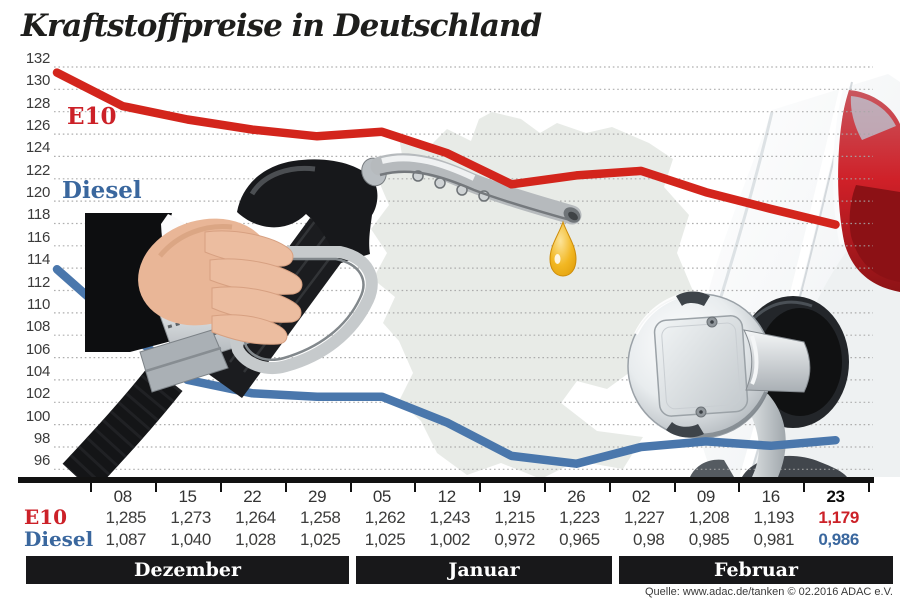  I want to click on y-axis-tick-label: 128, so click(37, 103).